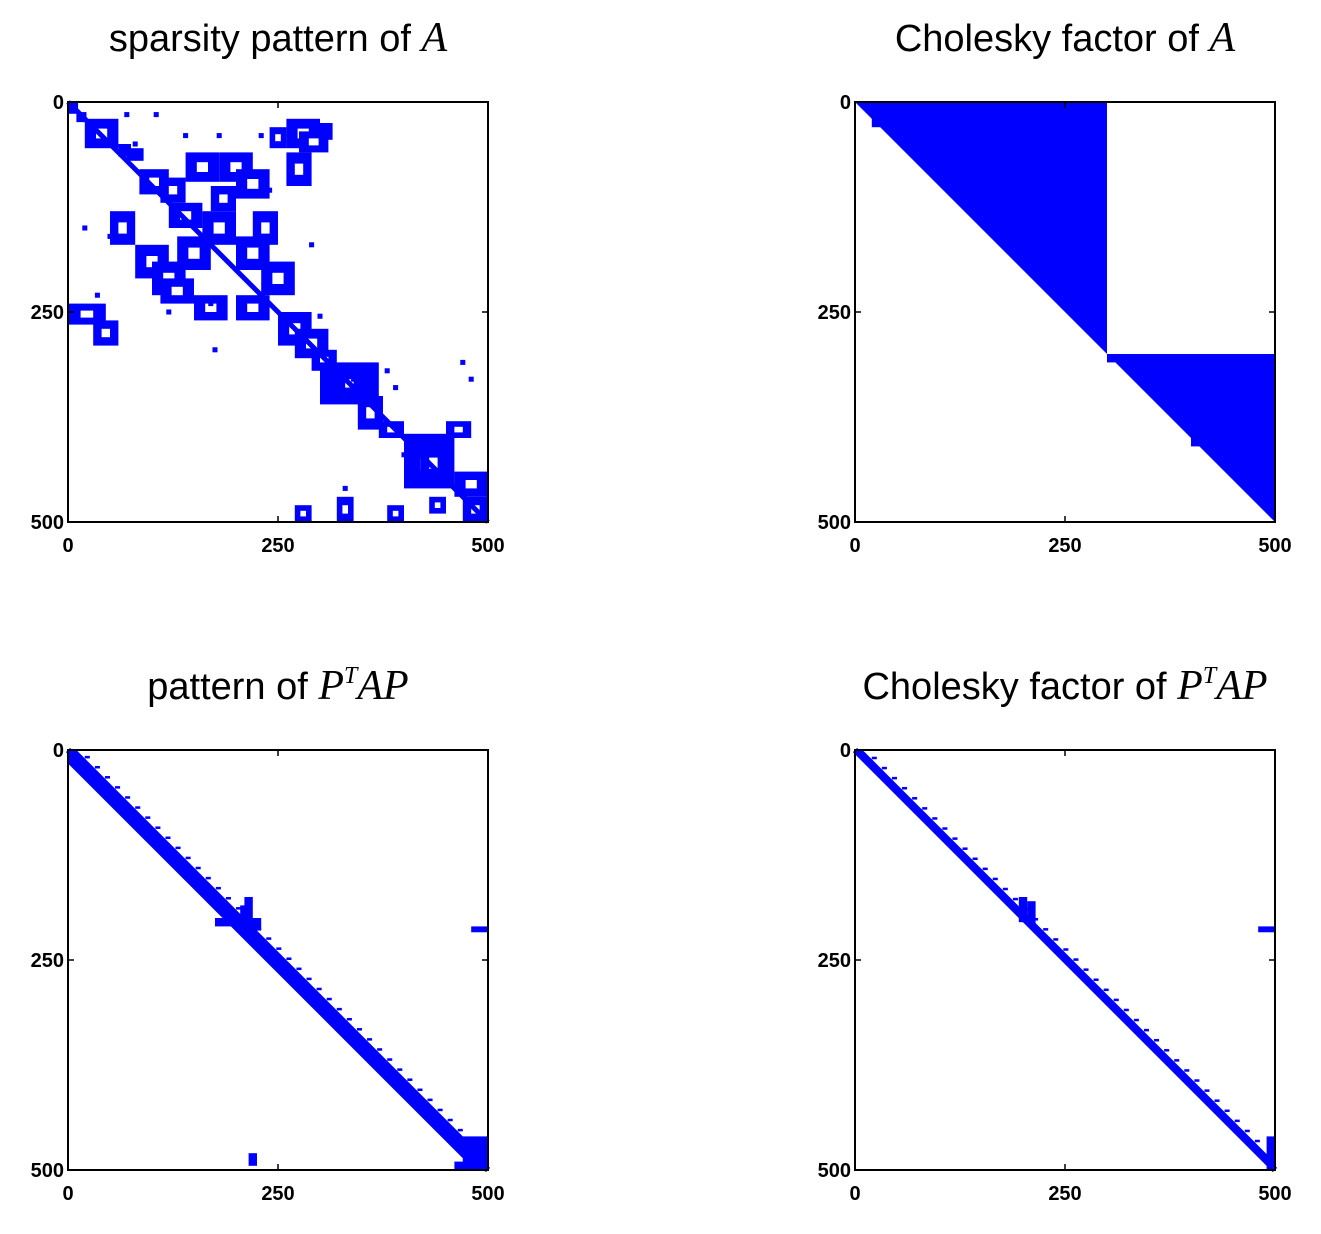 This screenshot has height=1234, width=1321. Describe the element at coordinates (1052, 39) in the screenshot. I see `chart-title-text: Cholesky factor of` at that location.